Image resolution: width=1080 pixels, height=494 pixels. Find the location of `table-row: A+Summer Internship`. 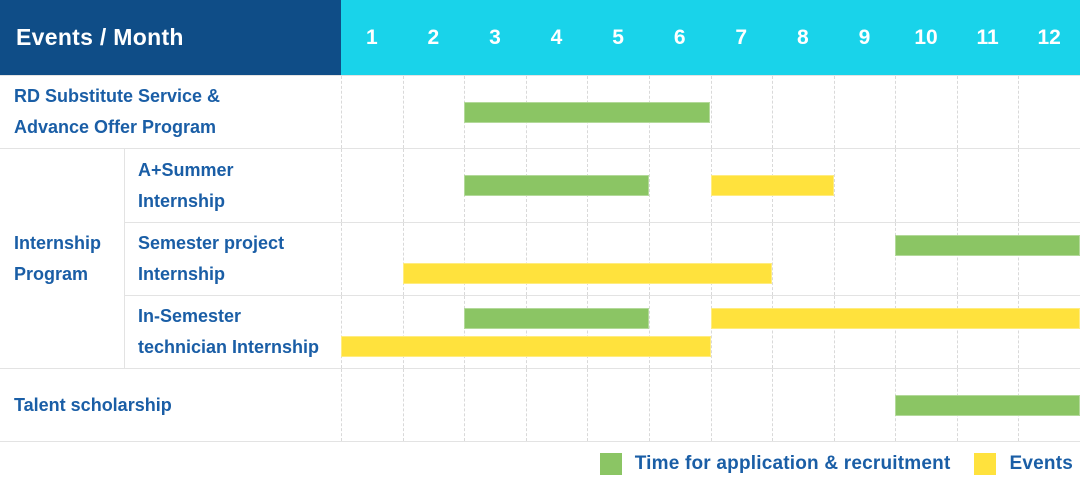

table-row: A+Summer Internship is located at coordinates (602, 185).